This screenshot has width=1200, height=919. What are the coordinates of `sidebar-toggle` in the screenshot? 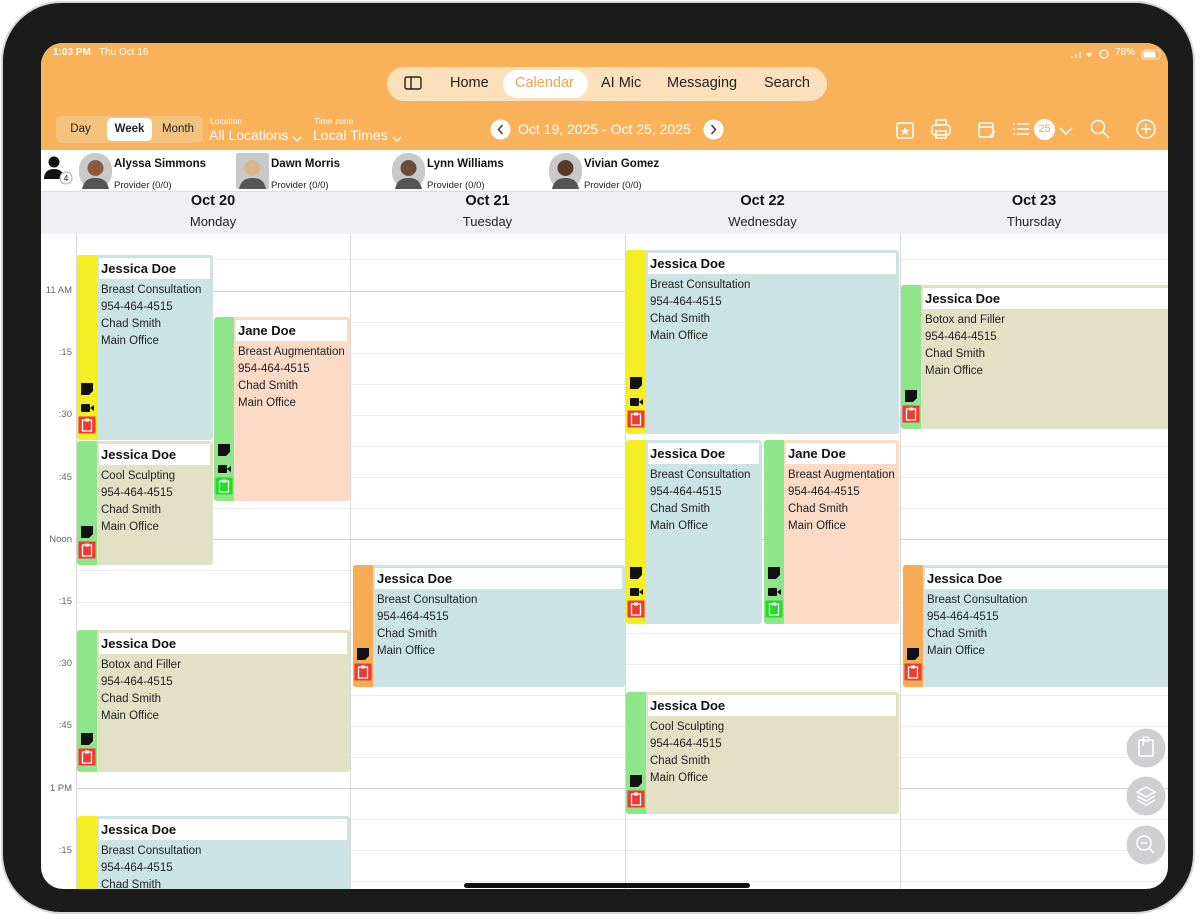 It's located at (413, 83).